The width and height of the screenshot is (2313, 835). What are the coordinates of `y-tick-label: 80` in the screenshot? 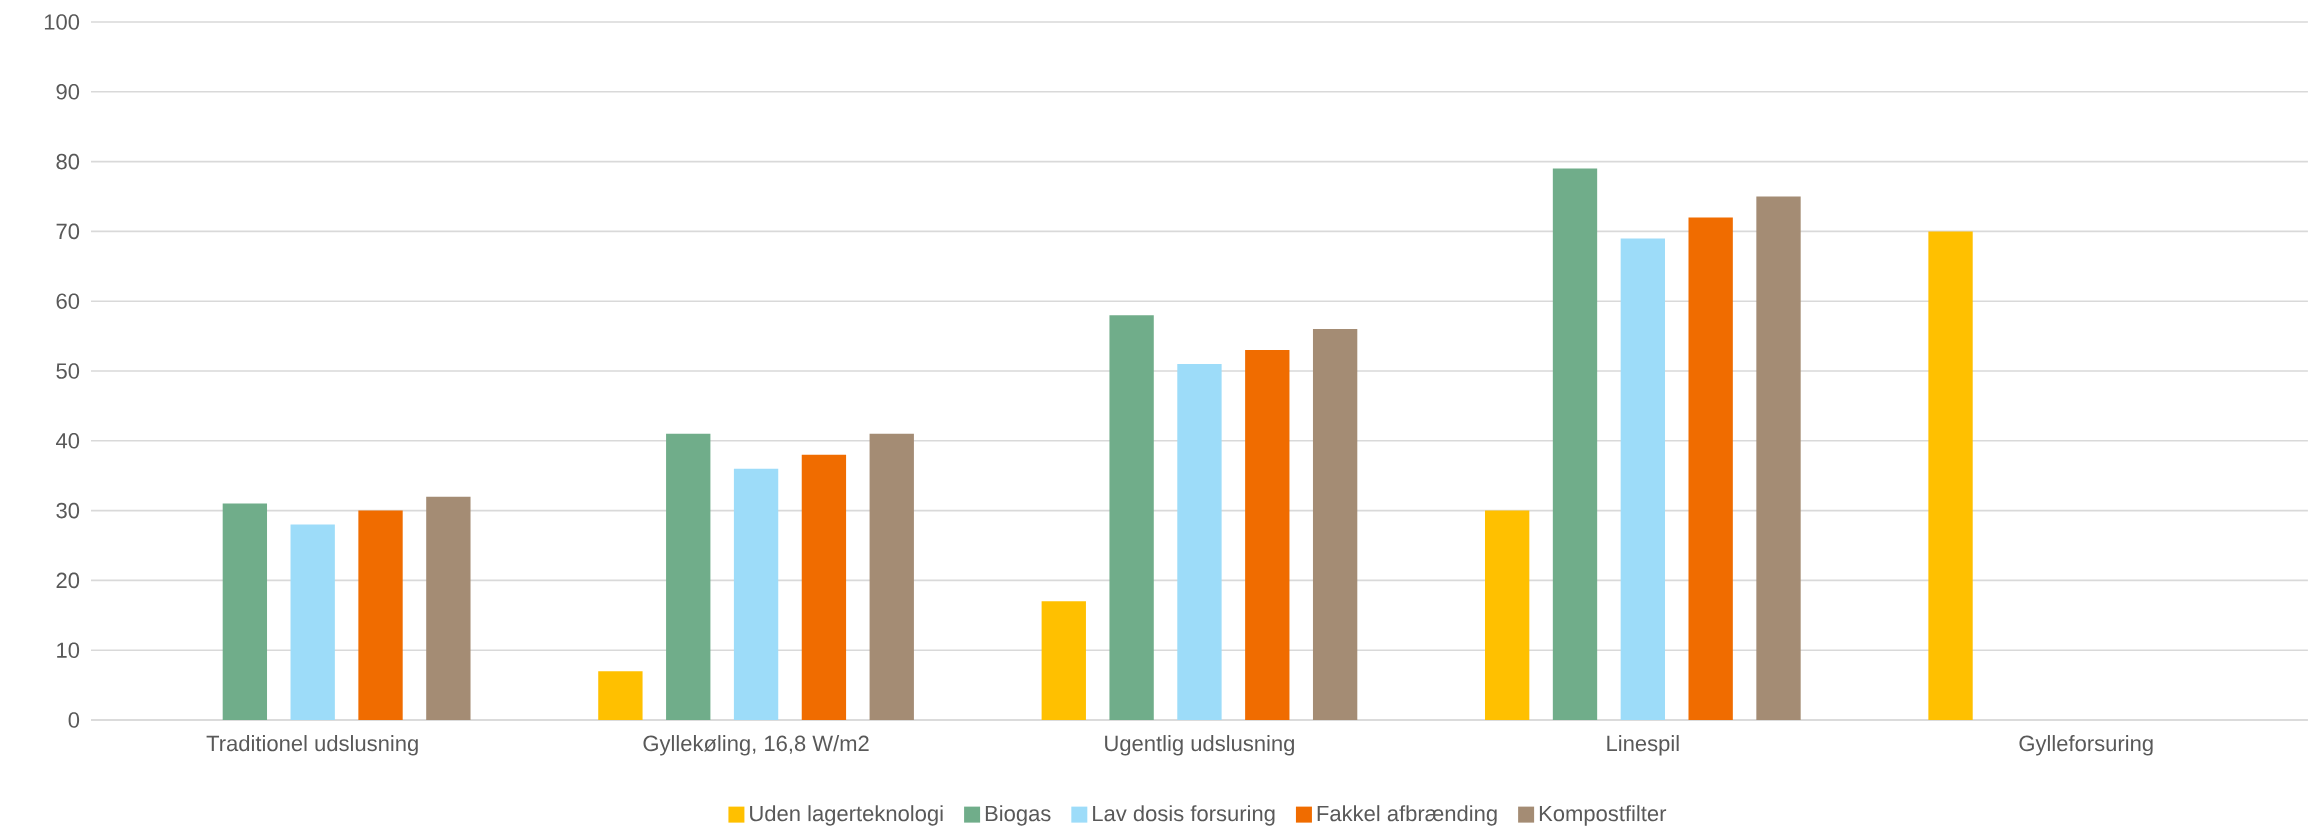 It's located at (68, 161).